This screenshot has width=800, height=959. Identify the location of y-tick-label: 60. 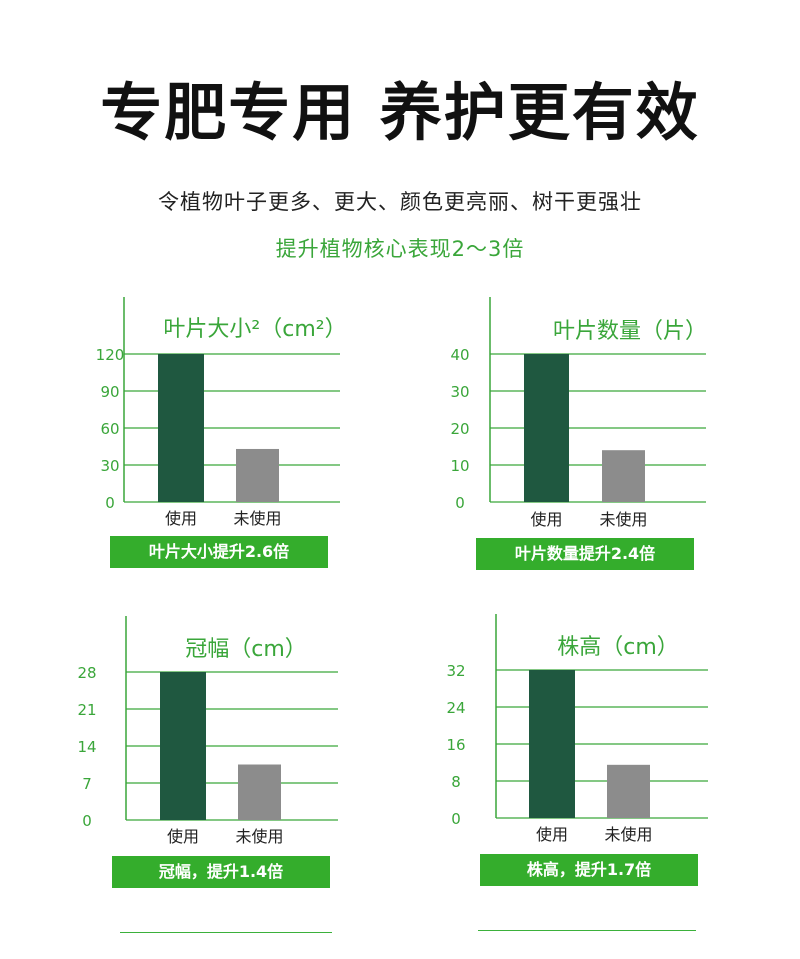
(109, 429).